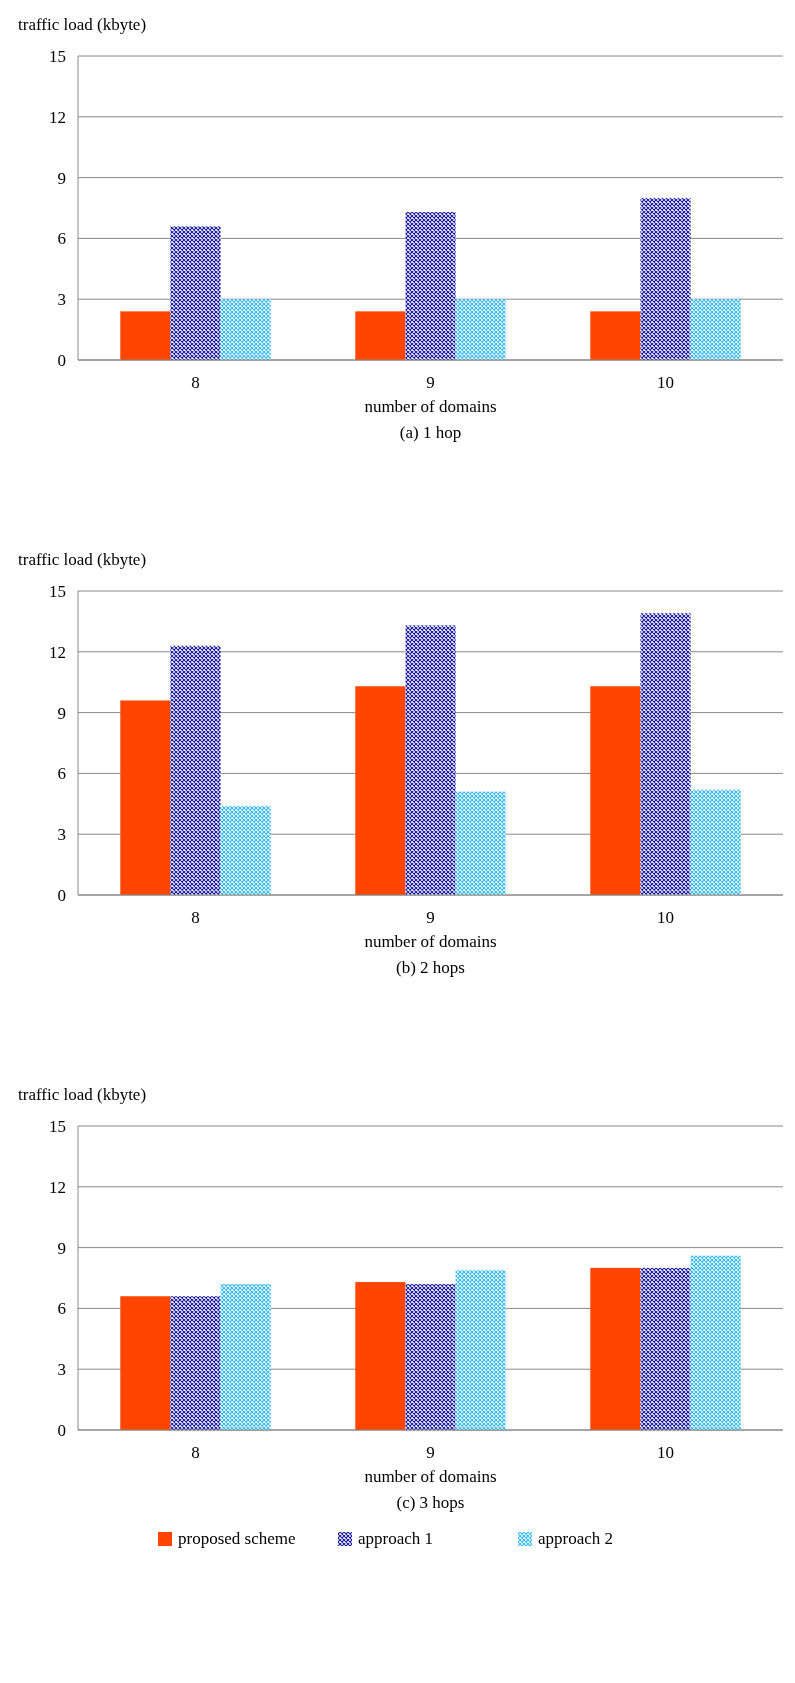 The width and height of the screenshot is (795, 1683). What do you see at coordinates (576, 1538) in the screenshot?
I see `legend-label: approach 2` at bounding box center [576, 1538].